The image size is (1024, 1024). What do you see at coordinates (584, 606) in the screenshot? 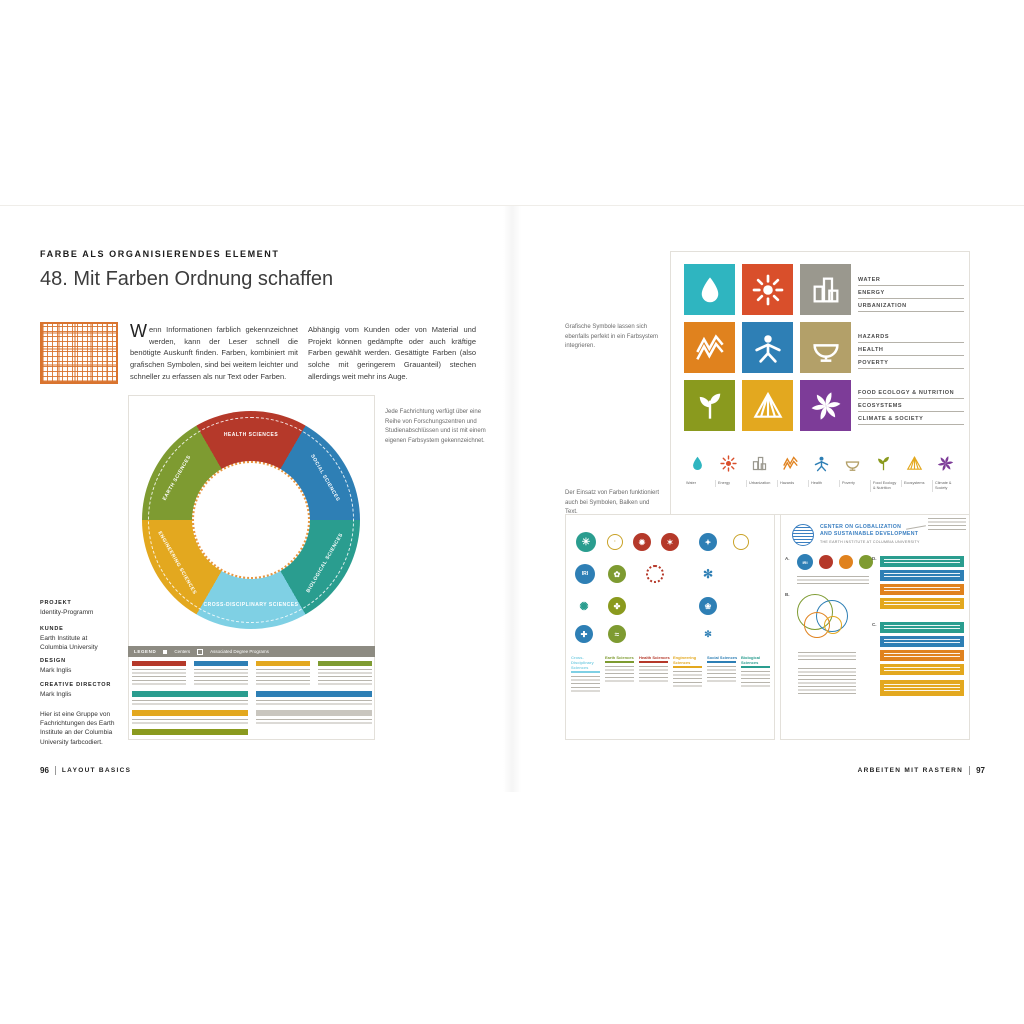
I see `logo-swirl-teal-icon: ✺` at bounding box center [584, 606].